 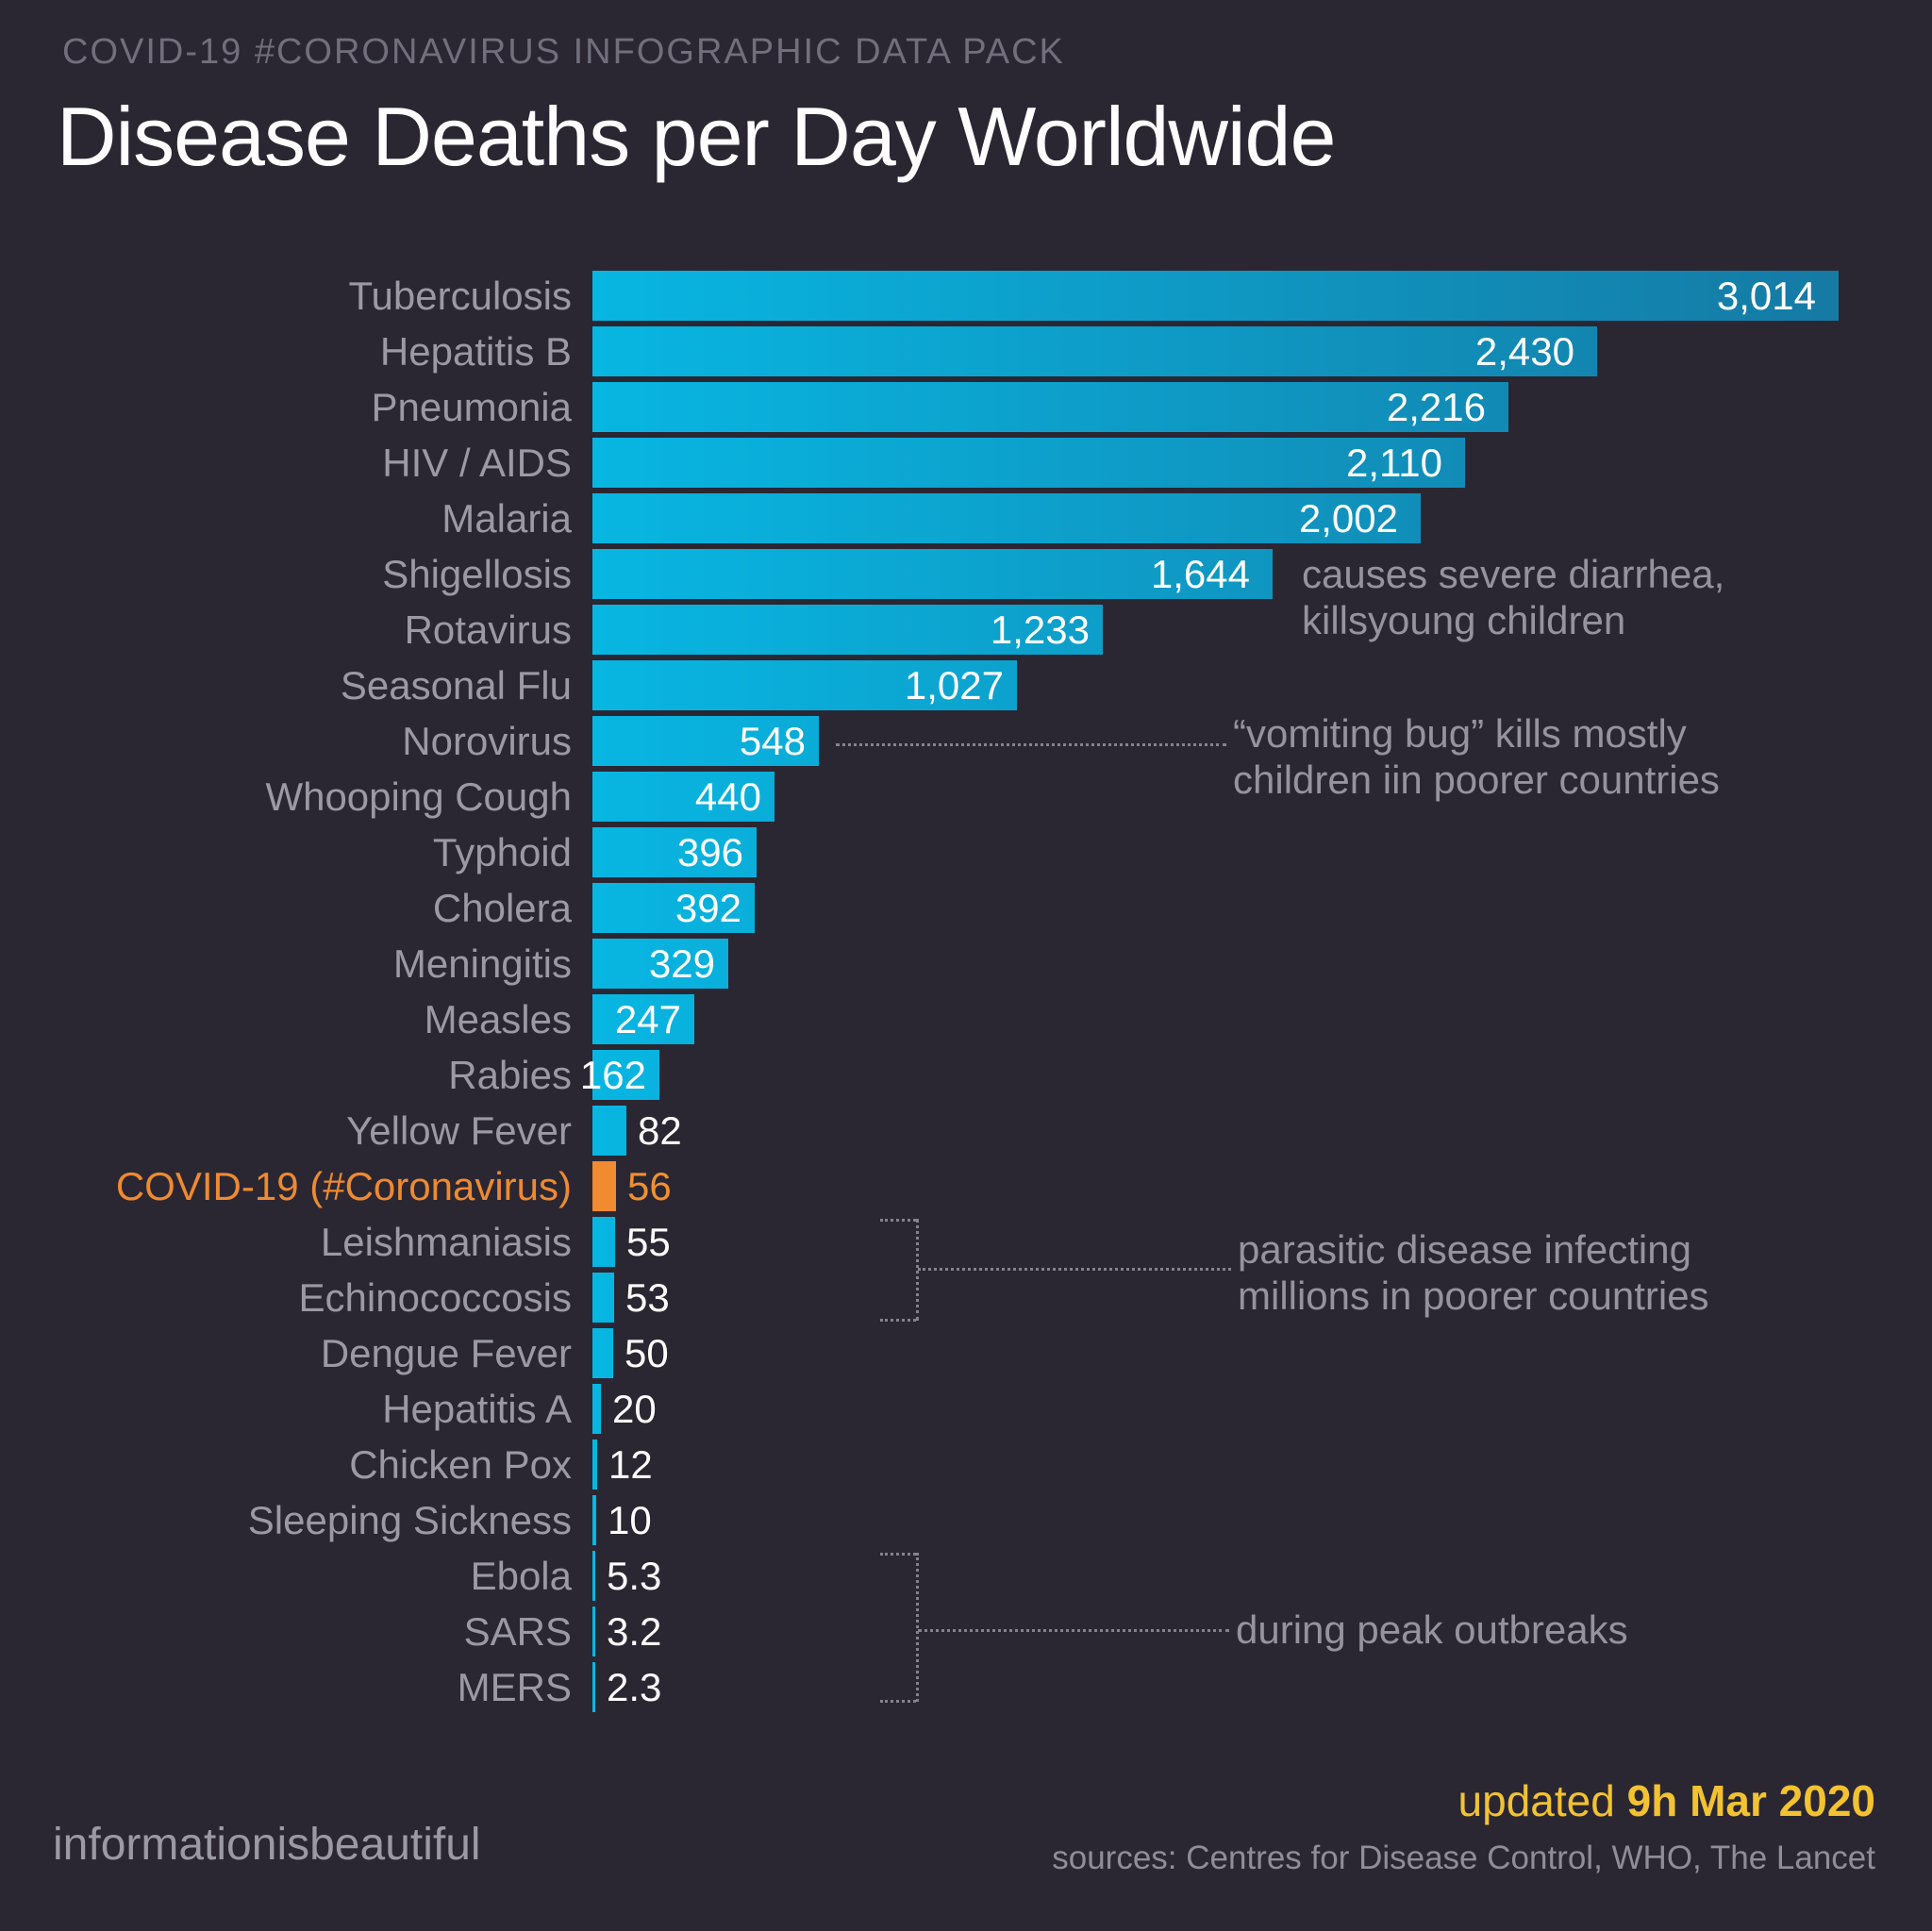 What do you see at coordinates (521, 1575) in the screenshot?
I see `row-label: Ebola` at bounding box center [521, 1575].